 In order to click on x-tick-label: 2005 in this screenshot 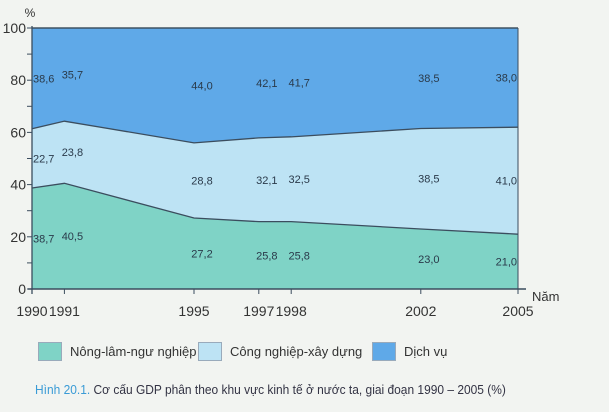, I will do `click(517, 311)`.